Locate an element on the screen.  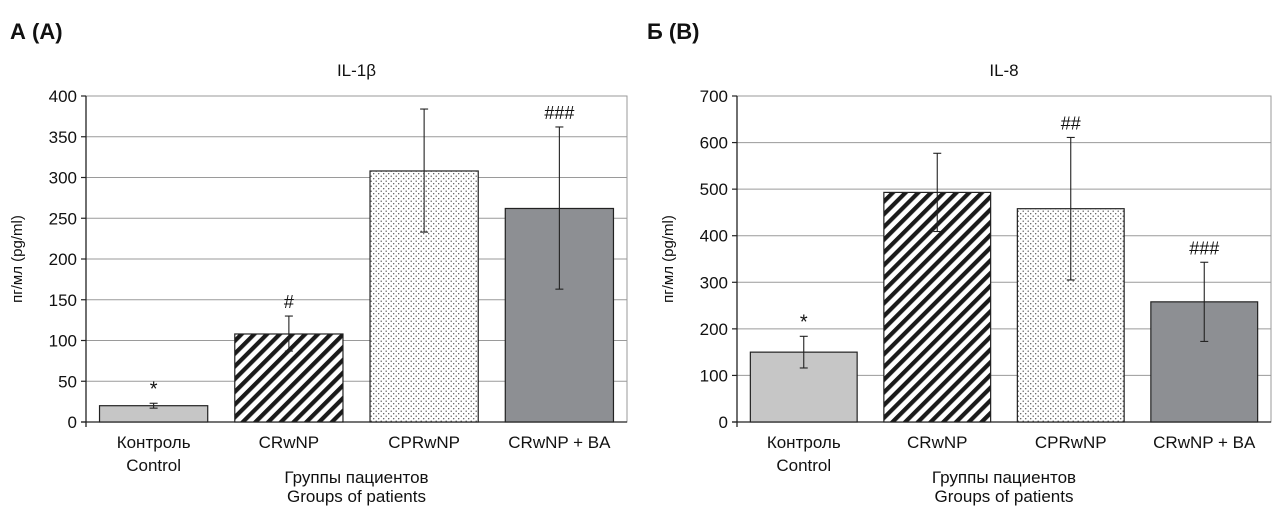
chart-a-ytick-label: 300 is located at coordinates (63, 178).